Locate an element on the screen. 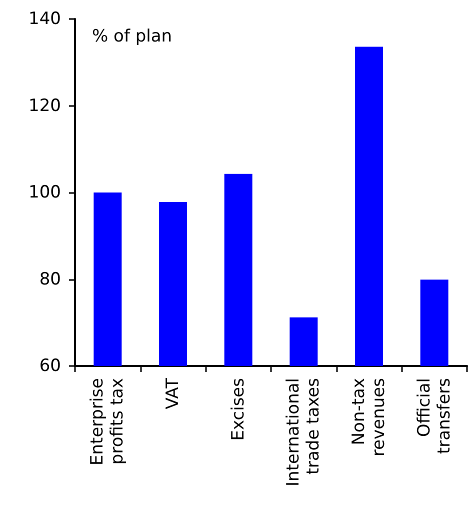 The image size is (475, 527). y-tick-label: 100 is located at coordinates (44, 192).